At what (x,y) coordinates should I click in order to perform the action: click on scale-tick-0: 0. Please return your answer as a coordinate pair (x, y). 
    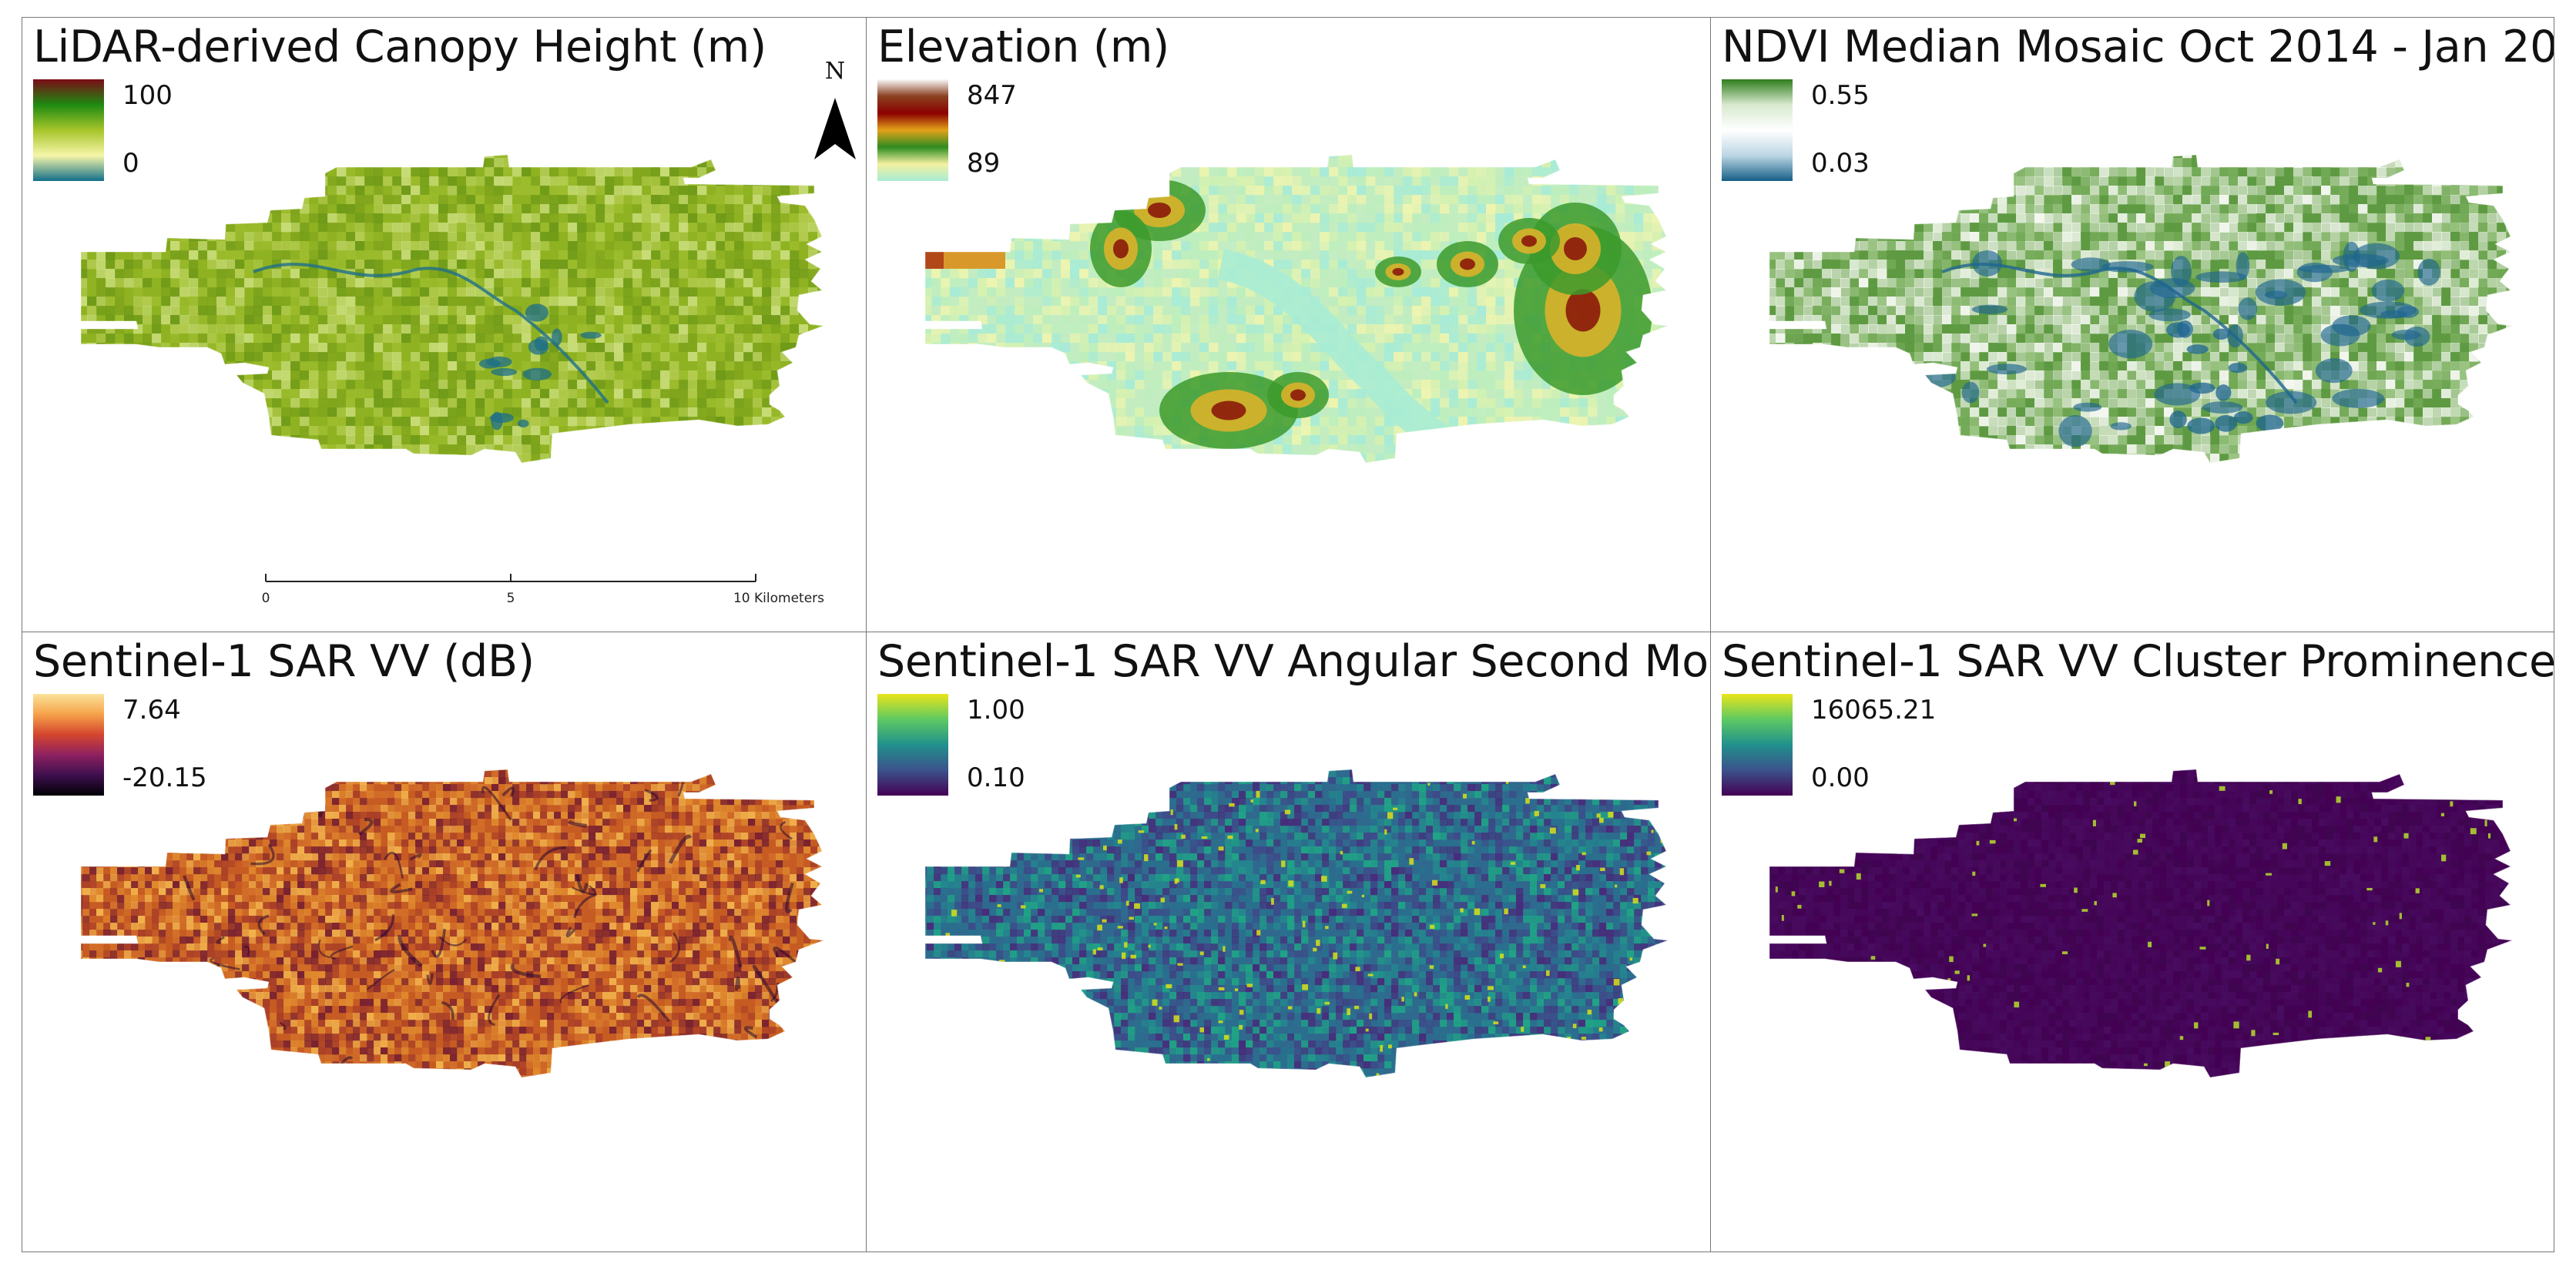
    Looking at the image, I should click on (266, 598).